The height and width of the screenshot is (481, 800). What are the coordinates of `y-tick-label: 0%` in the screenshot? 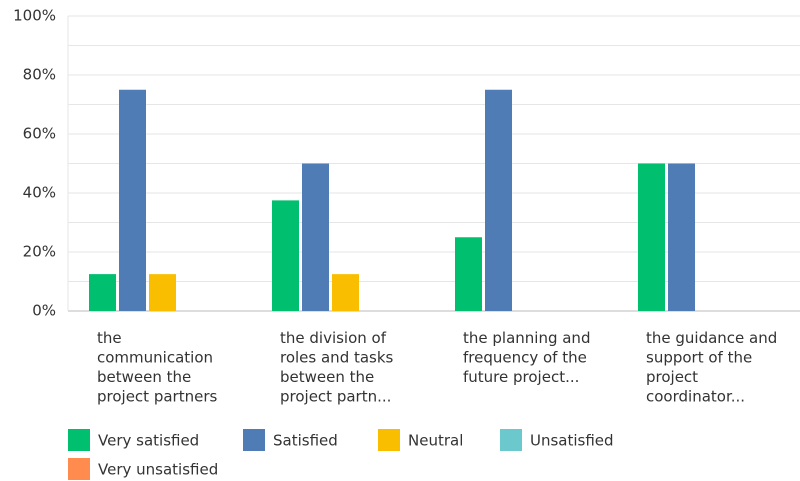 It's located at (44, 311).